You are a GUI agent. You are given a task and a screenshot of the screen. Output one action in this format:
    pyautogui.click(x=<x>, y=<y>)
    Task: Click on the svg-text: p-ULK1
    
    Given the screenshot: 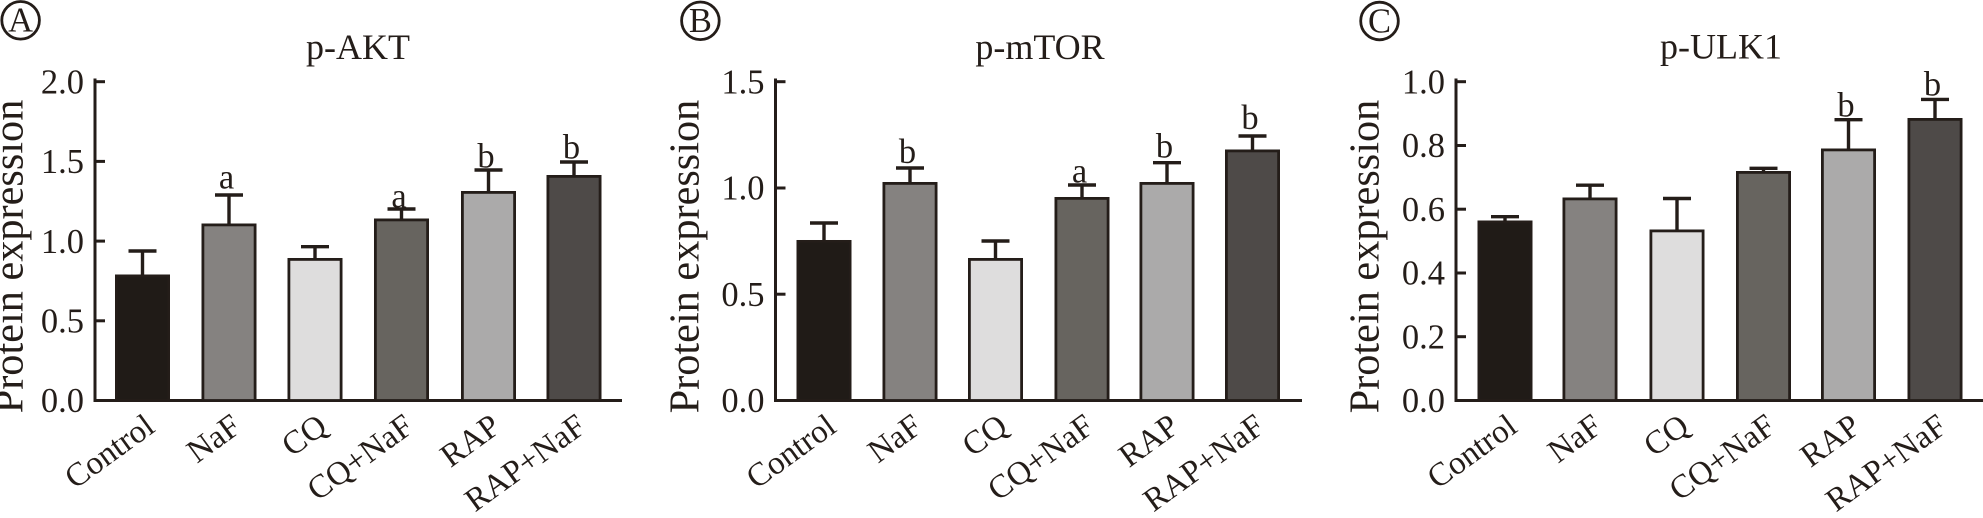 What is the action you would take?
    pyautogui.click(x=1721, y=47)
    